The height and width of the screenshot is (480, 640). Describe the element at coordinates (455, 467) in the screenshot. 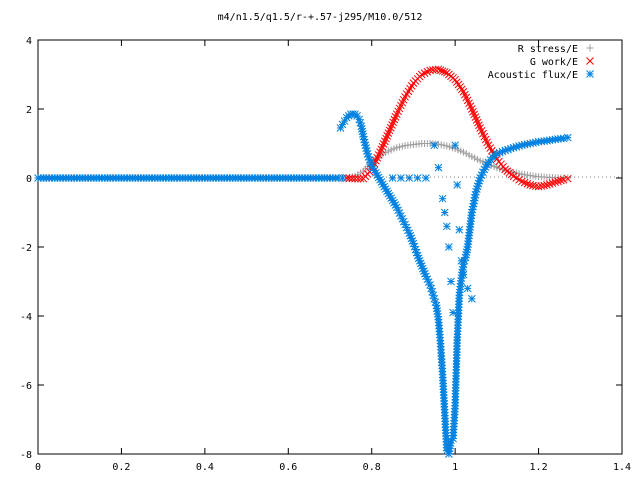

I see `x-tick-label: 1` at that location.